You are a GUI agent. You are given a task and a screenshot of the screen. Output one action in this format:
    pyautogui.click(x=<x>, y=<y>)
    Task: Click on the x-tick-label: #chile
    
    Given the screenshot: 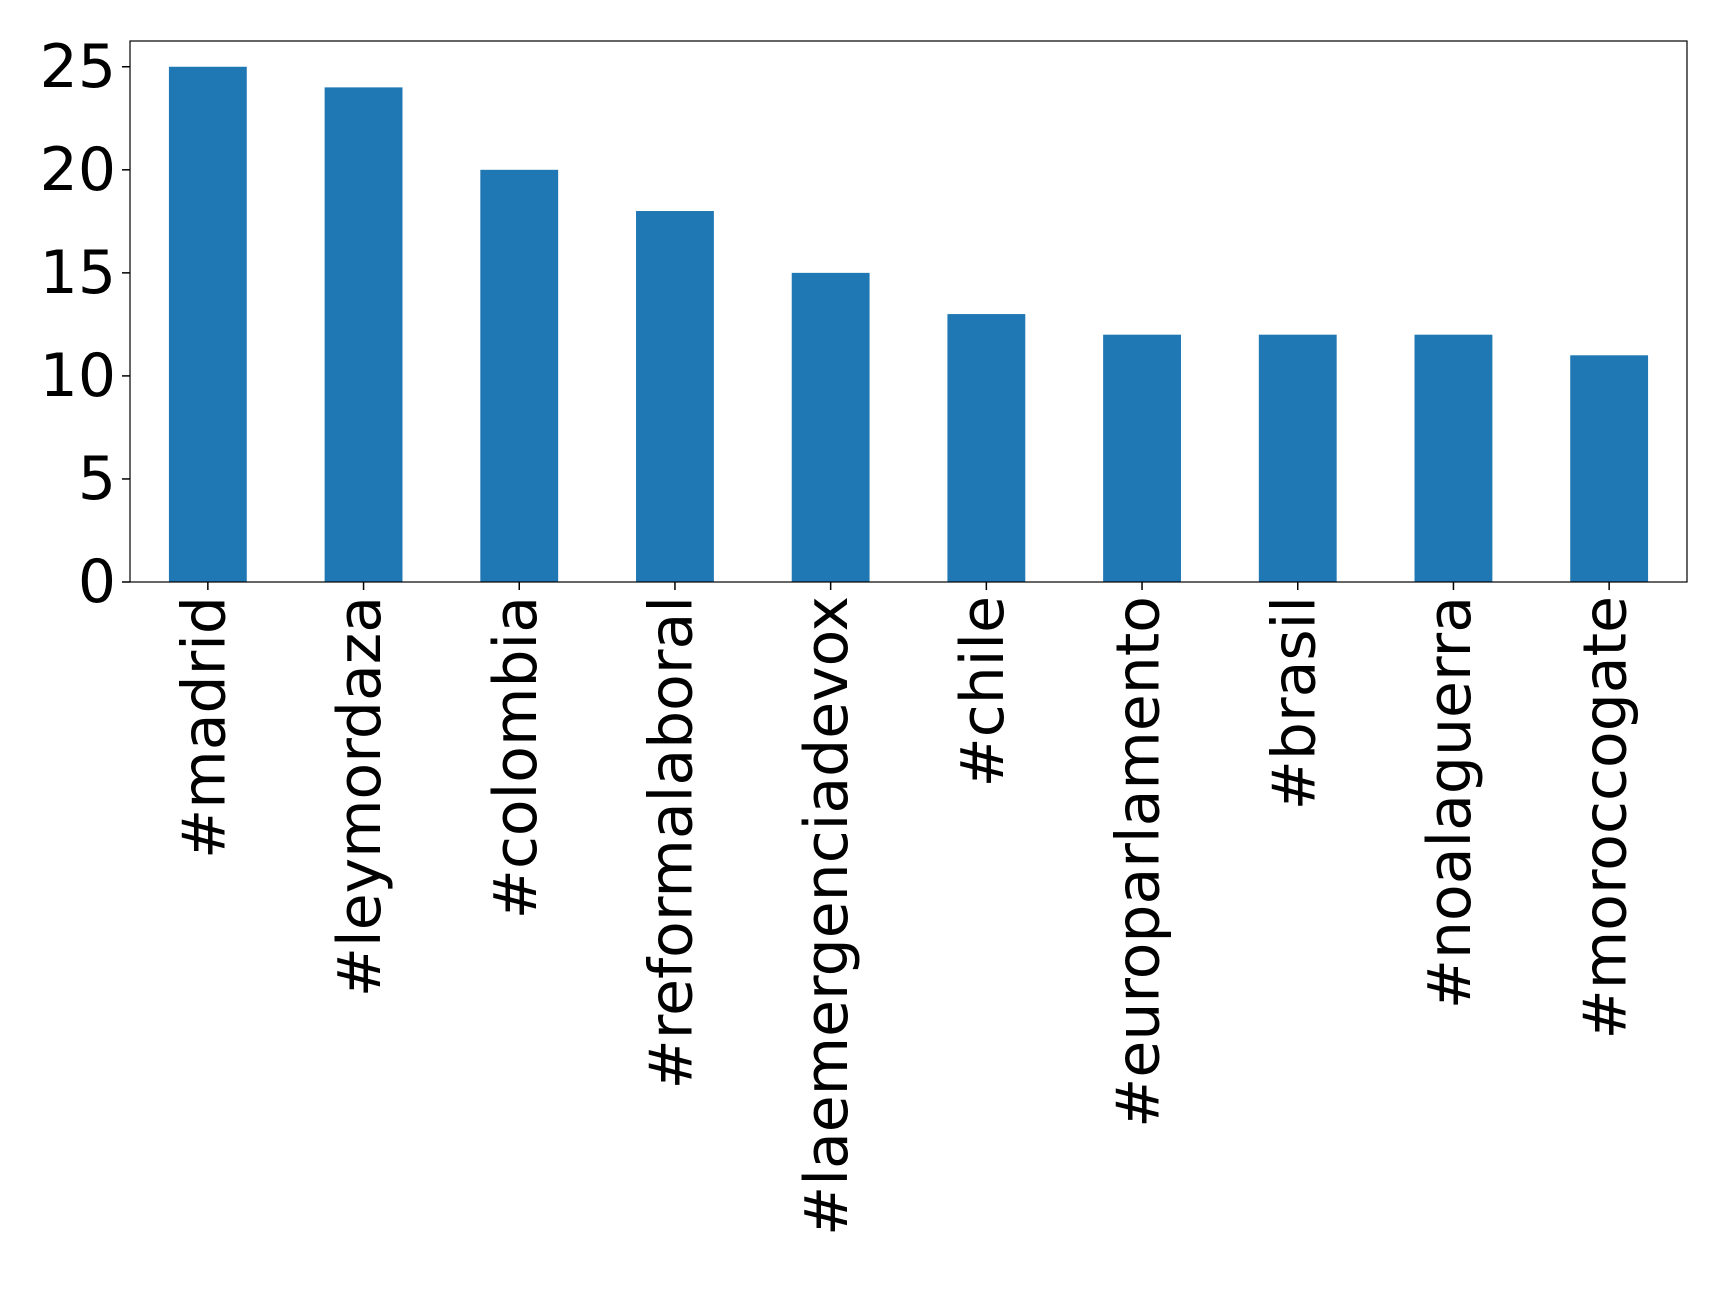 What is the action you would take?
    pyautogui.click(x=983, y=692)
    